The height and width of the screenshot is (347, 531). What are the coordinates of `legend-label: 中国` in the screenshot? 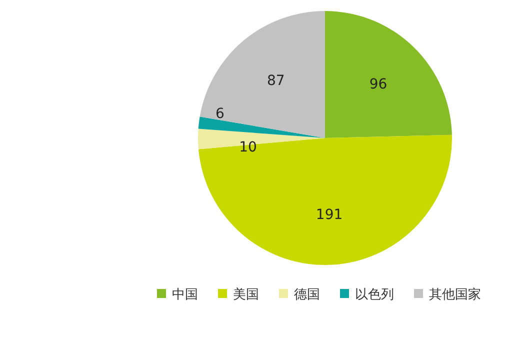 It's located at (185, 295).